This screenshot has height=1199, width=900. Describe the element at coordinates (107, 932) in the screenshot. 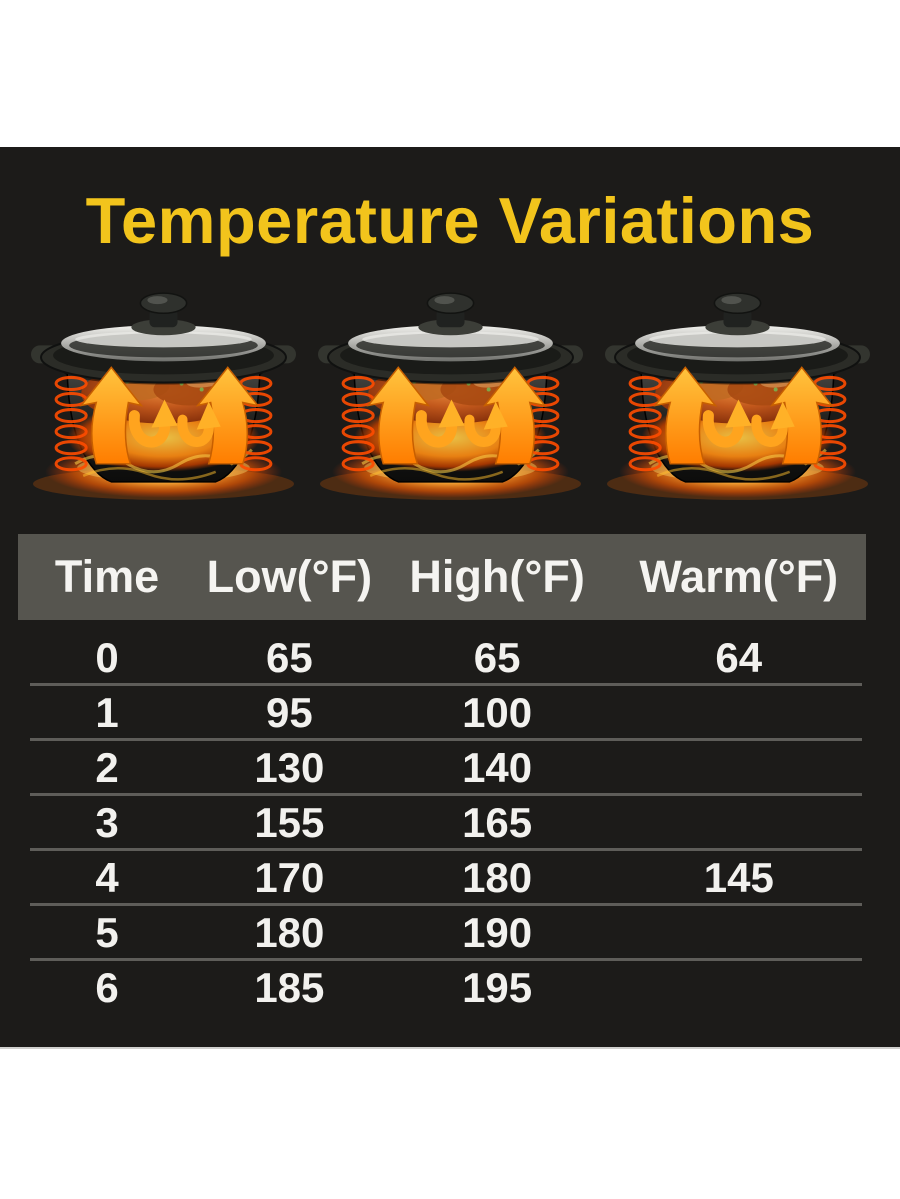

I see `table-cell: 5` at that location.